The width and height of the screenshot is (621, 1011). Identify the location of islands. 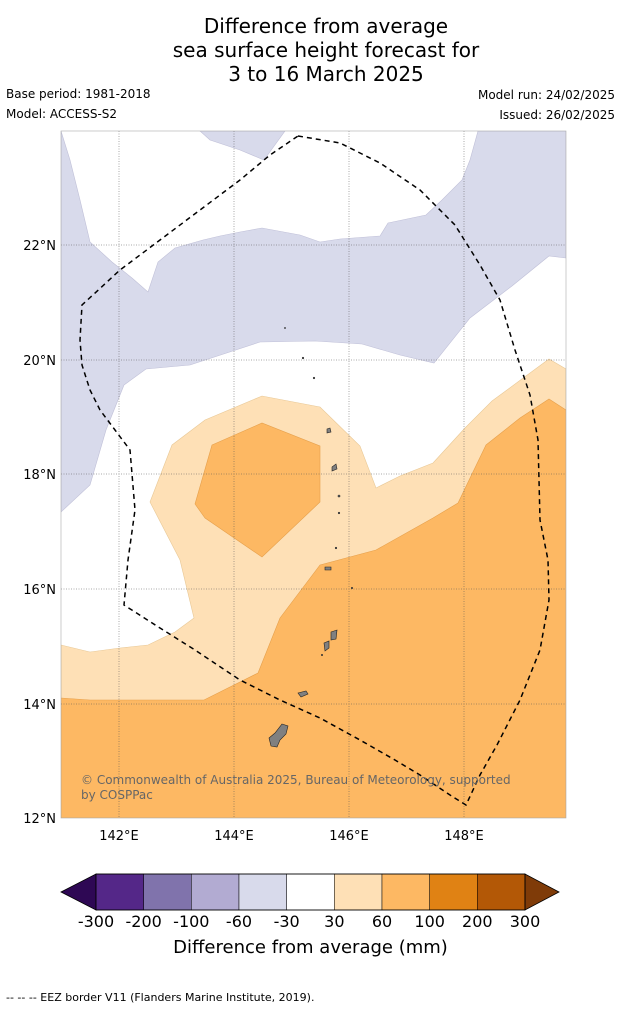
(310, 537).